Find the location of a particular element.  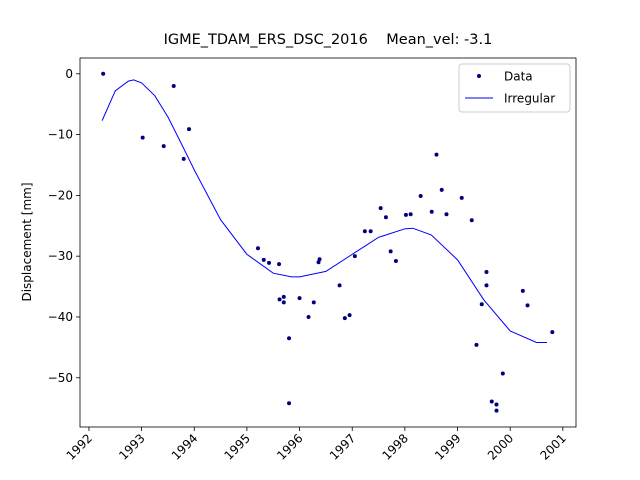

y-tick-label: 0 is located at coordinates (69, 74).